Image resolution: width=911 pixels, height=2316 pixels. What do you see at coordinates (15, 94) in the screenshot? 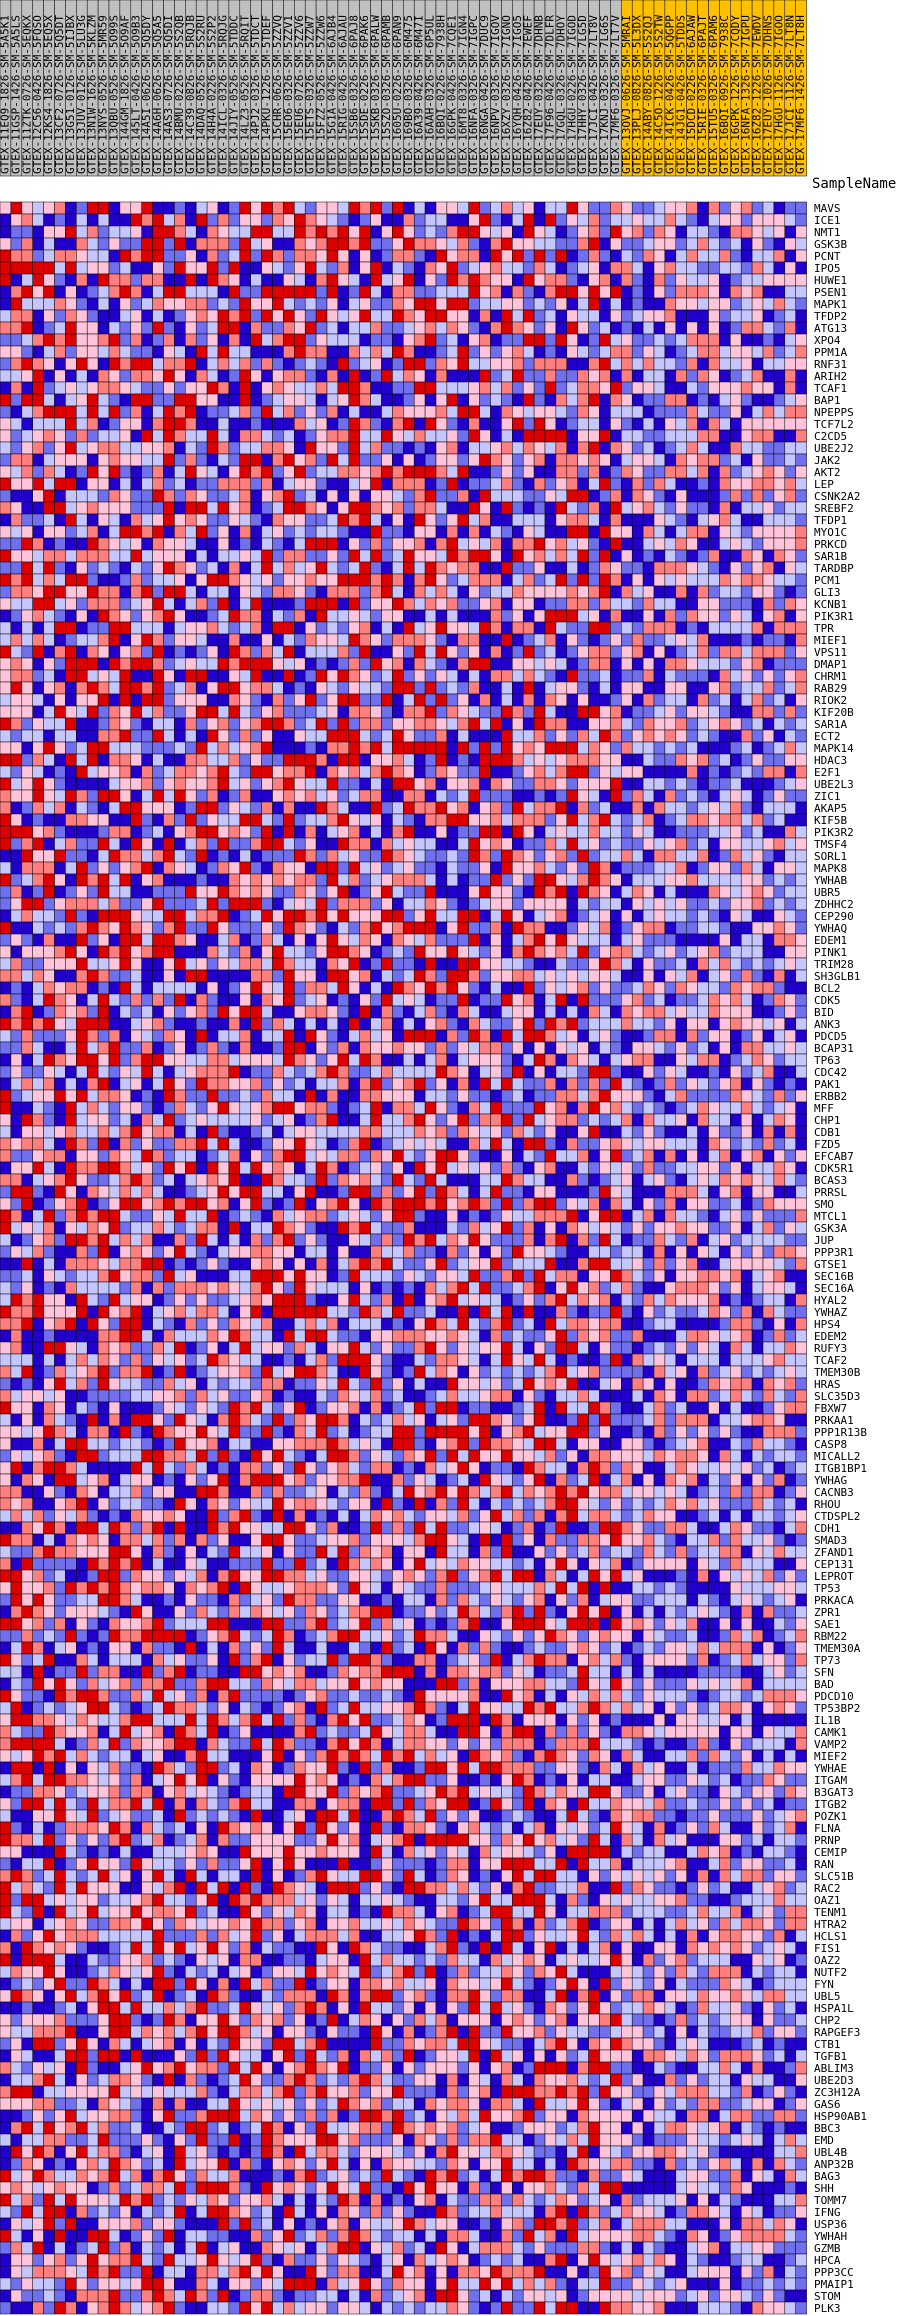
I see `column-label: GTEX-11GSP-1426-SM-5A5LS` at bounding box center [15, 94].